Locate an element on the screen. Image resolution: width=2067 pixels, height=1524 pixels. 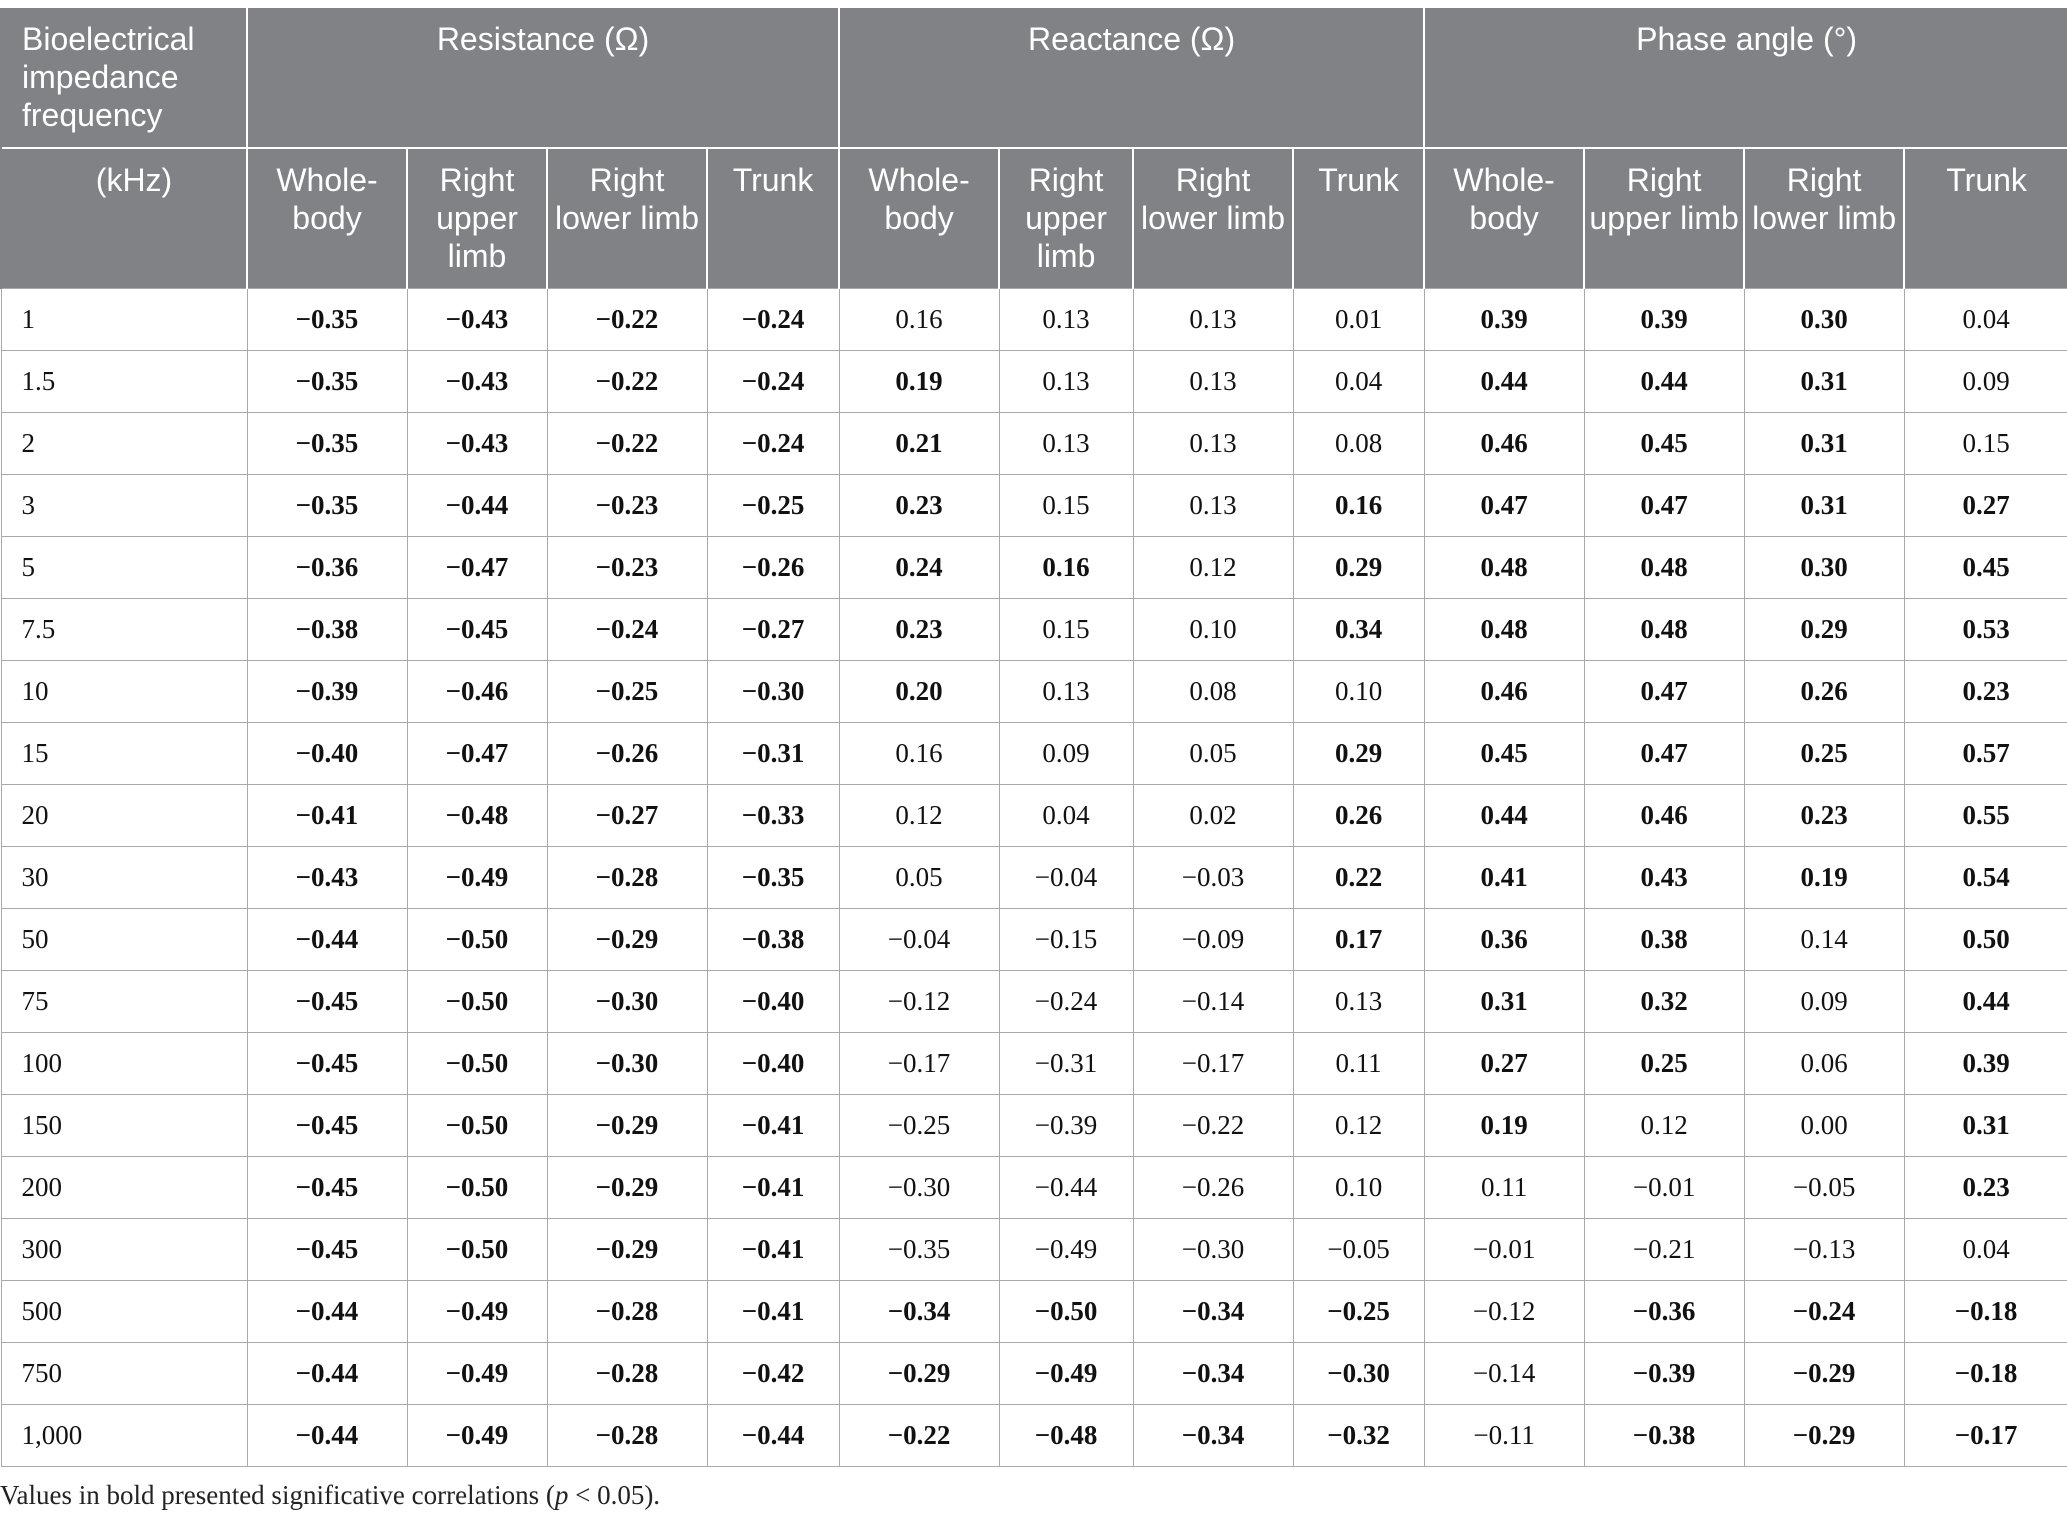
frequency-cell: 20 is located at coordinates (124, 815).